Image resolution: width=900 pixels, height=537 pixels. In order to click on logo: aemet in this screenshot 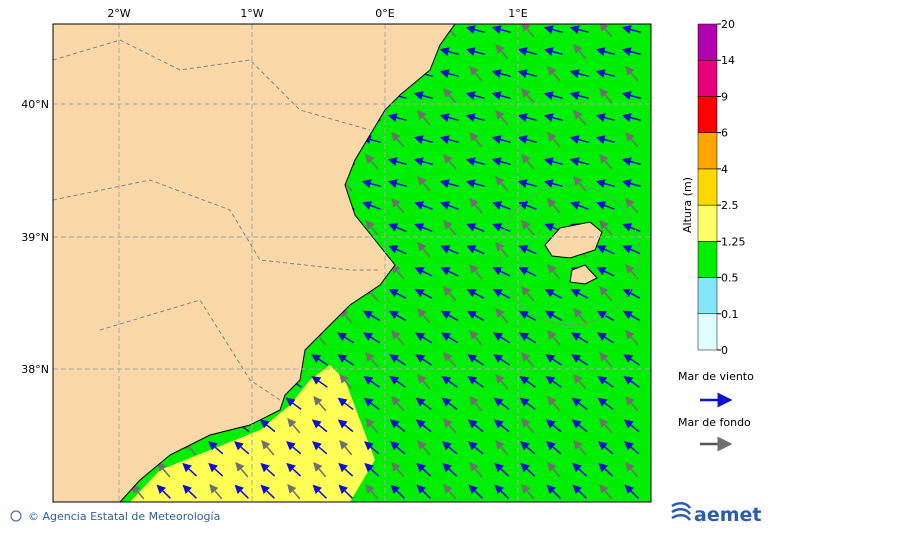, I will do `click(727, 515)`.